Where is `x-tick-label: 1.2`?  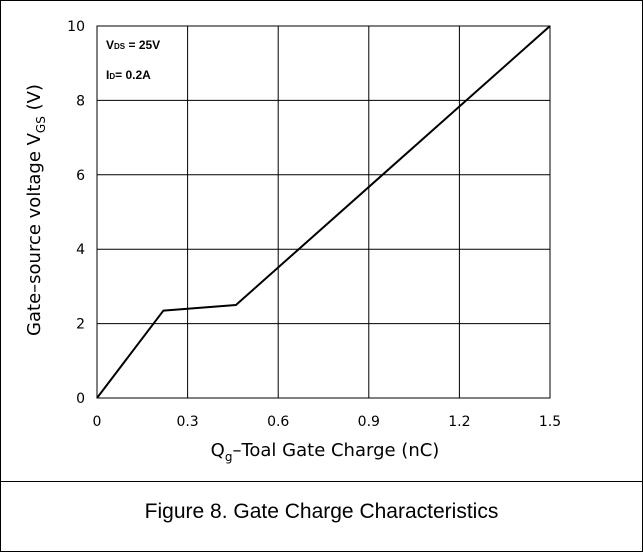
x-tick-label: 1.2 is located at coordinates (459, 422).